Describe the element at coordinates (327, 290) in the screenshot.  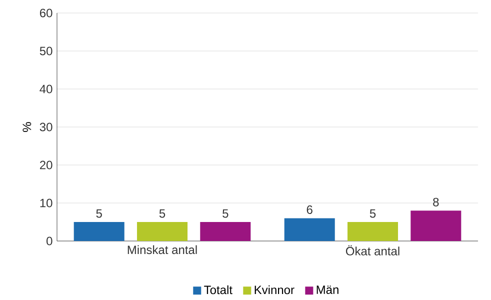
I see `legend-label: Män` at that location.